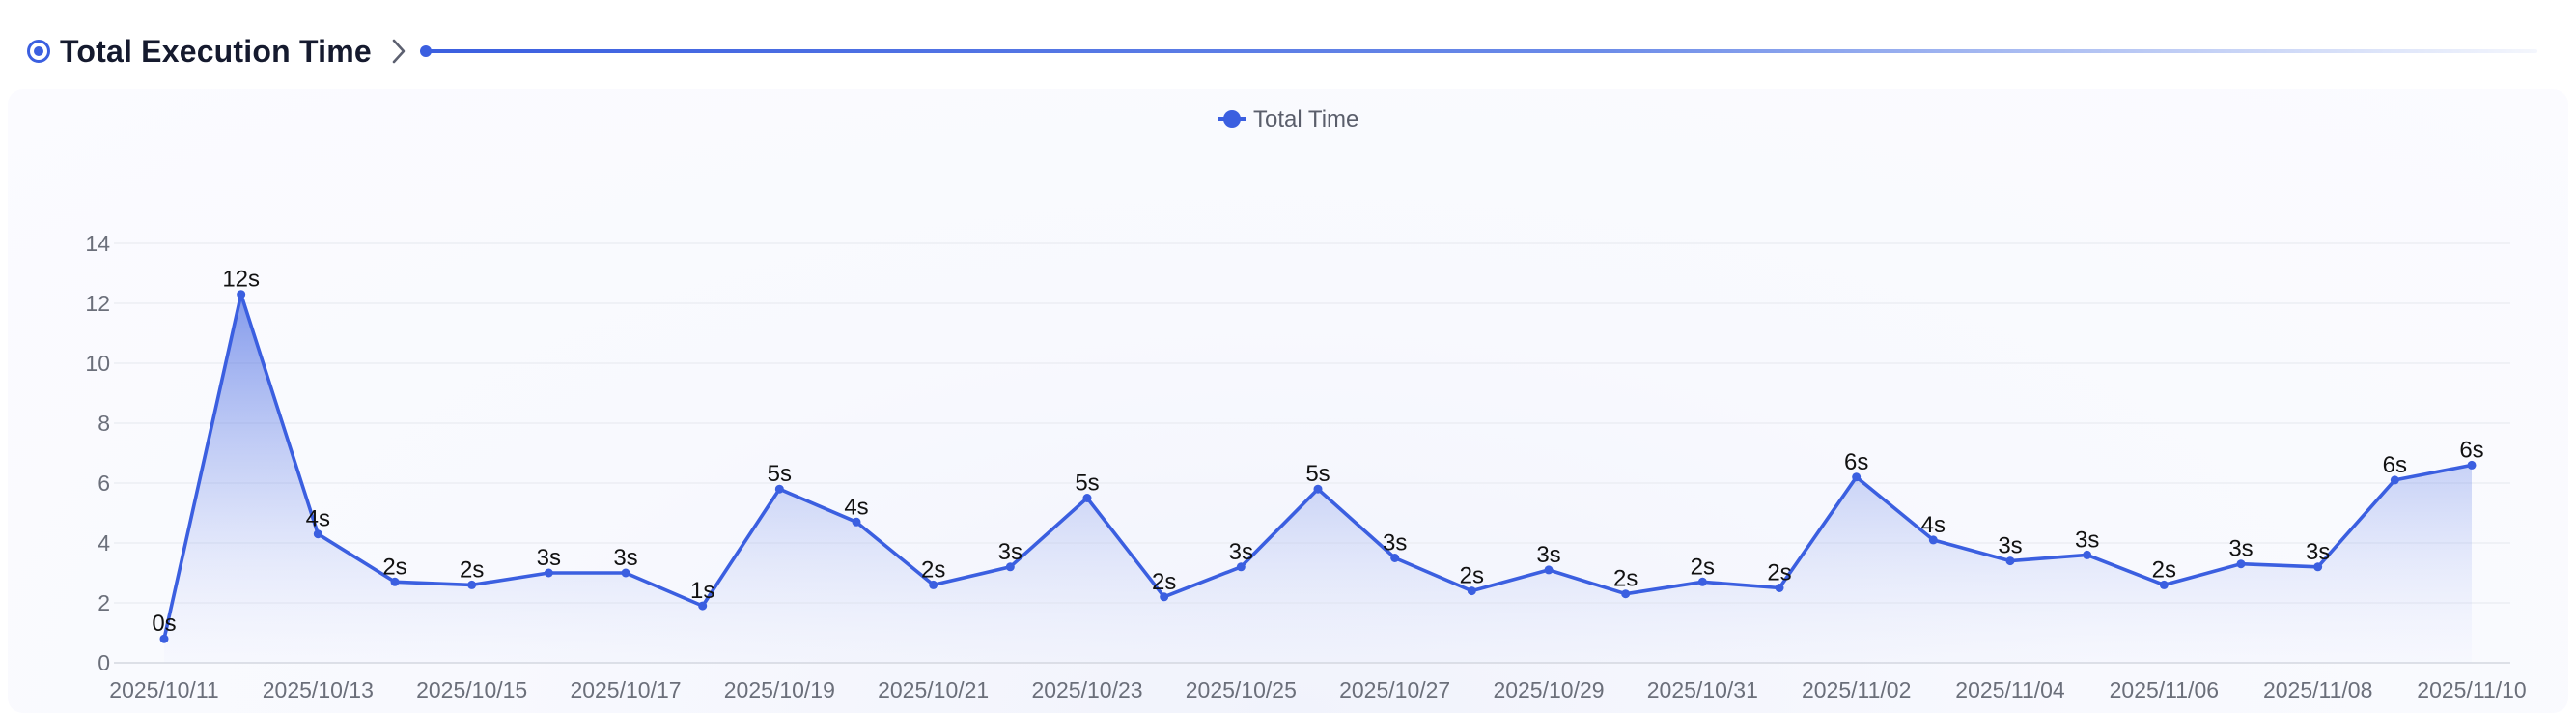 The image size is (2576, 713). Describe the element at coordinates (104, 484) in the screenshot. I see `y-tick-label: 6` at that location.